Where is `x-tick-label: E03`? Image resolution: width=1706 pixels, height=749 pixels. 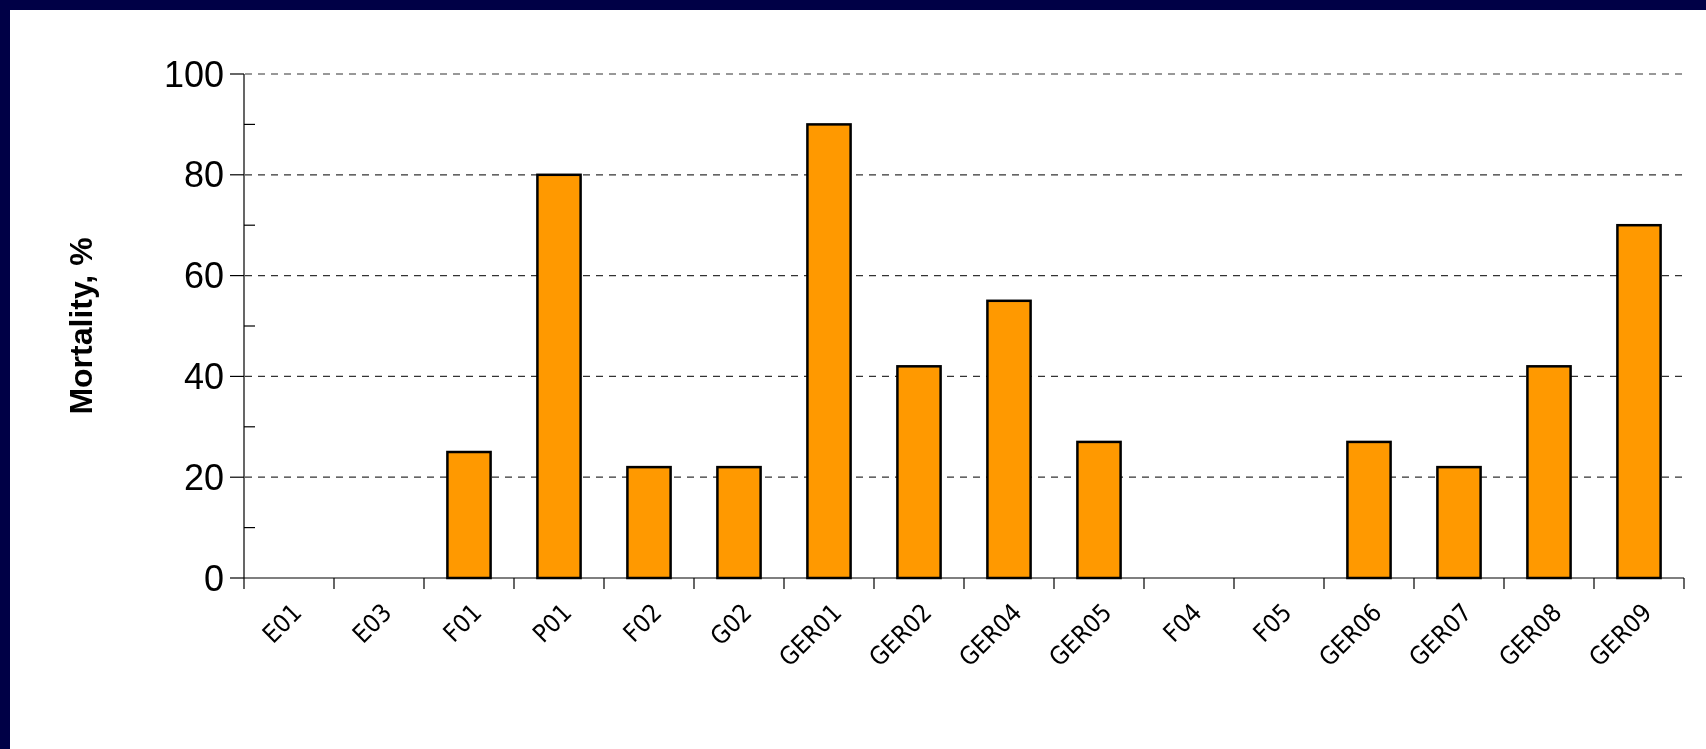
x-tick-label: E03 is located at coordinates (372, 623).